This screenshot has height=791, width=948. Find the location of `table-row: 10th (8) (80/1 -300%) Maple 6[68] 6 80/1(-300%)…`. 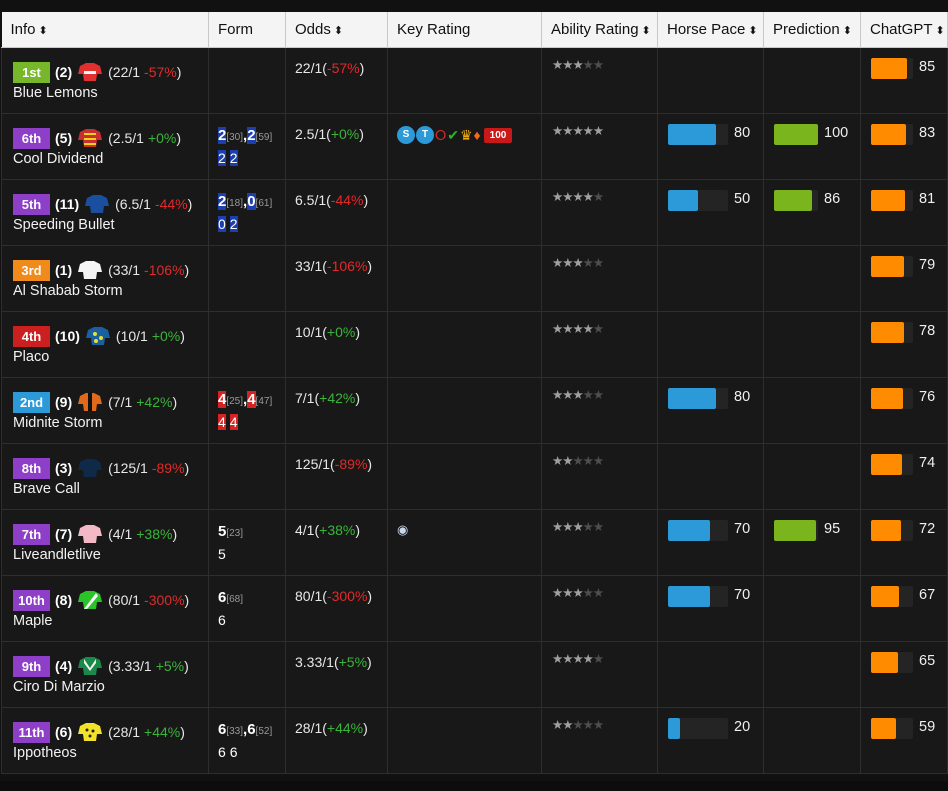

table-row: 10th (8) (80/1 -300%) Maple 6[68] 6 80/1(-300%)… is located at coordinates (474, 608).